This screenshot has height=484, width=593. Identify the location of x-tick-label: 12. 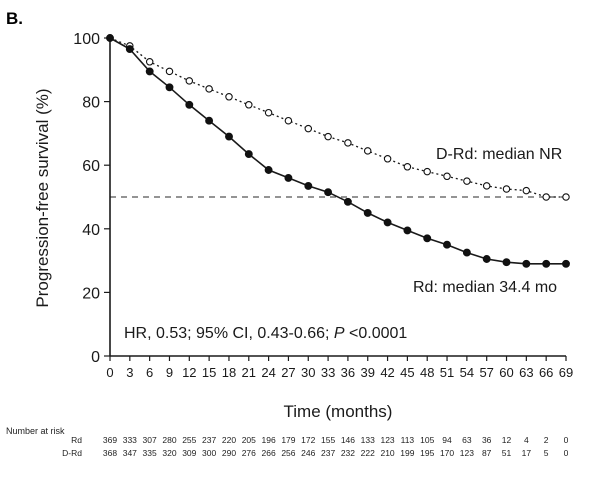
(189, 372).